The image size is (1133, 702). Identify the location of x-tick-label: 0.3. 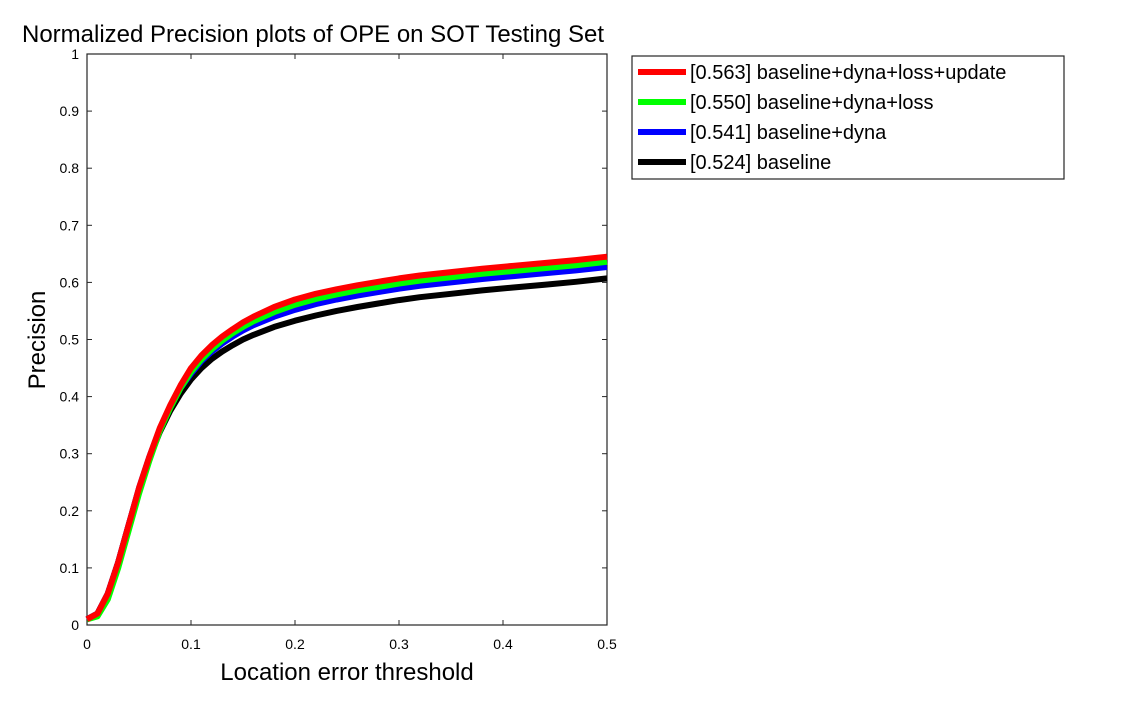
(399, 644).